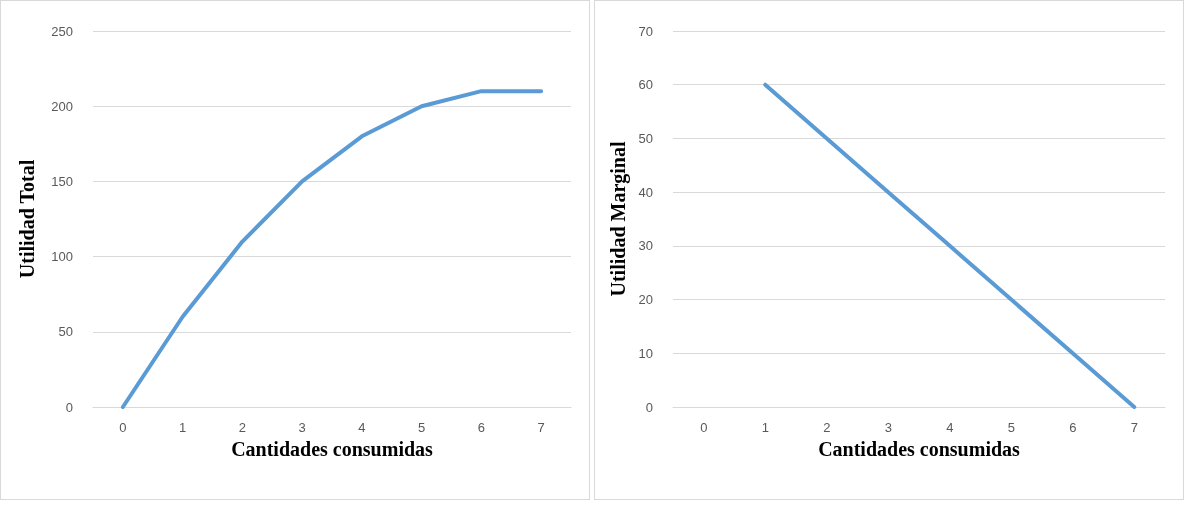 The height and width of the screenshot is (508, 1196). I want to click on y-axis-title: Utilidad Total, so click(27, 219).